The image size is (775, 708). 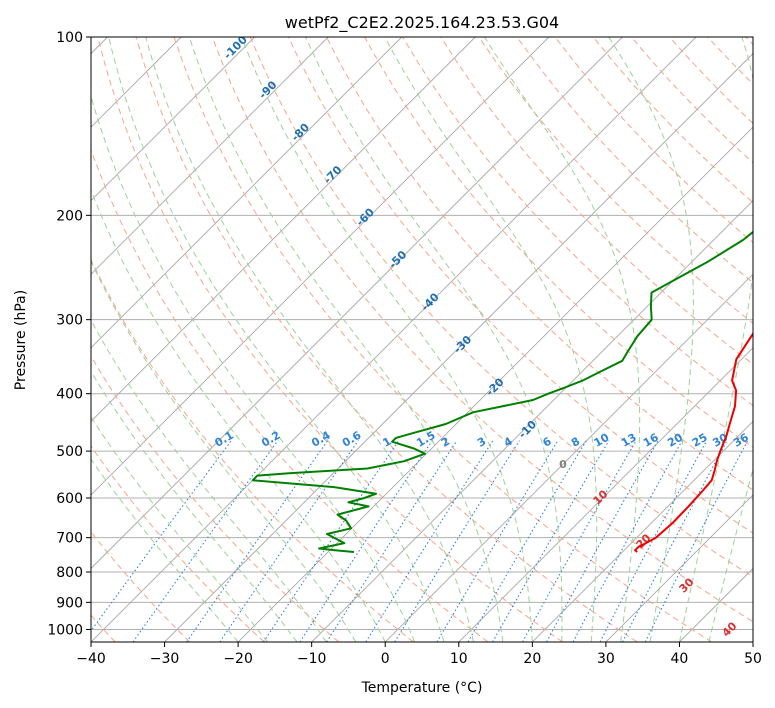 I want to click on dry-adiabat-label: -50, so click(x=397, y=259).